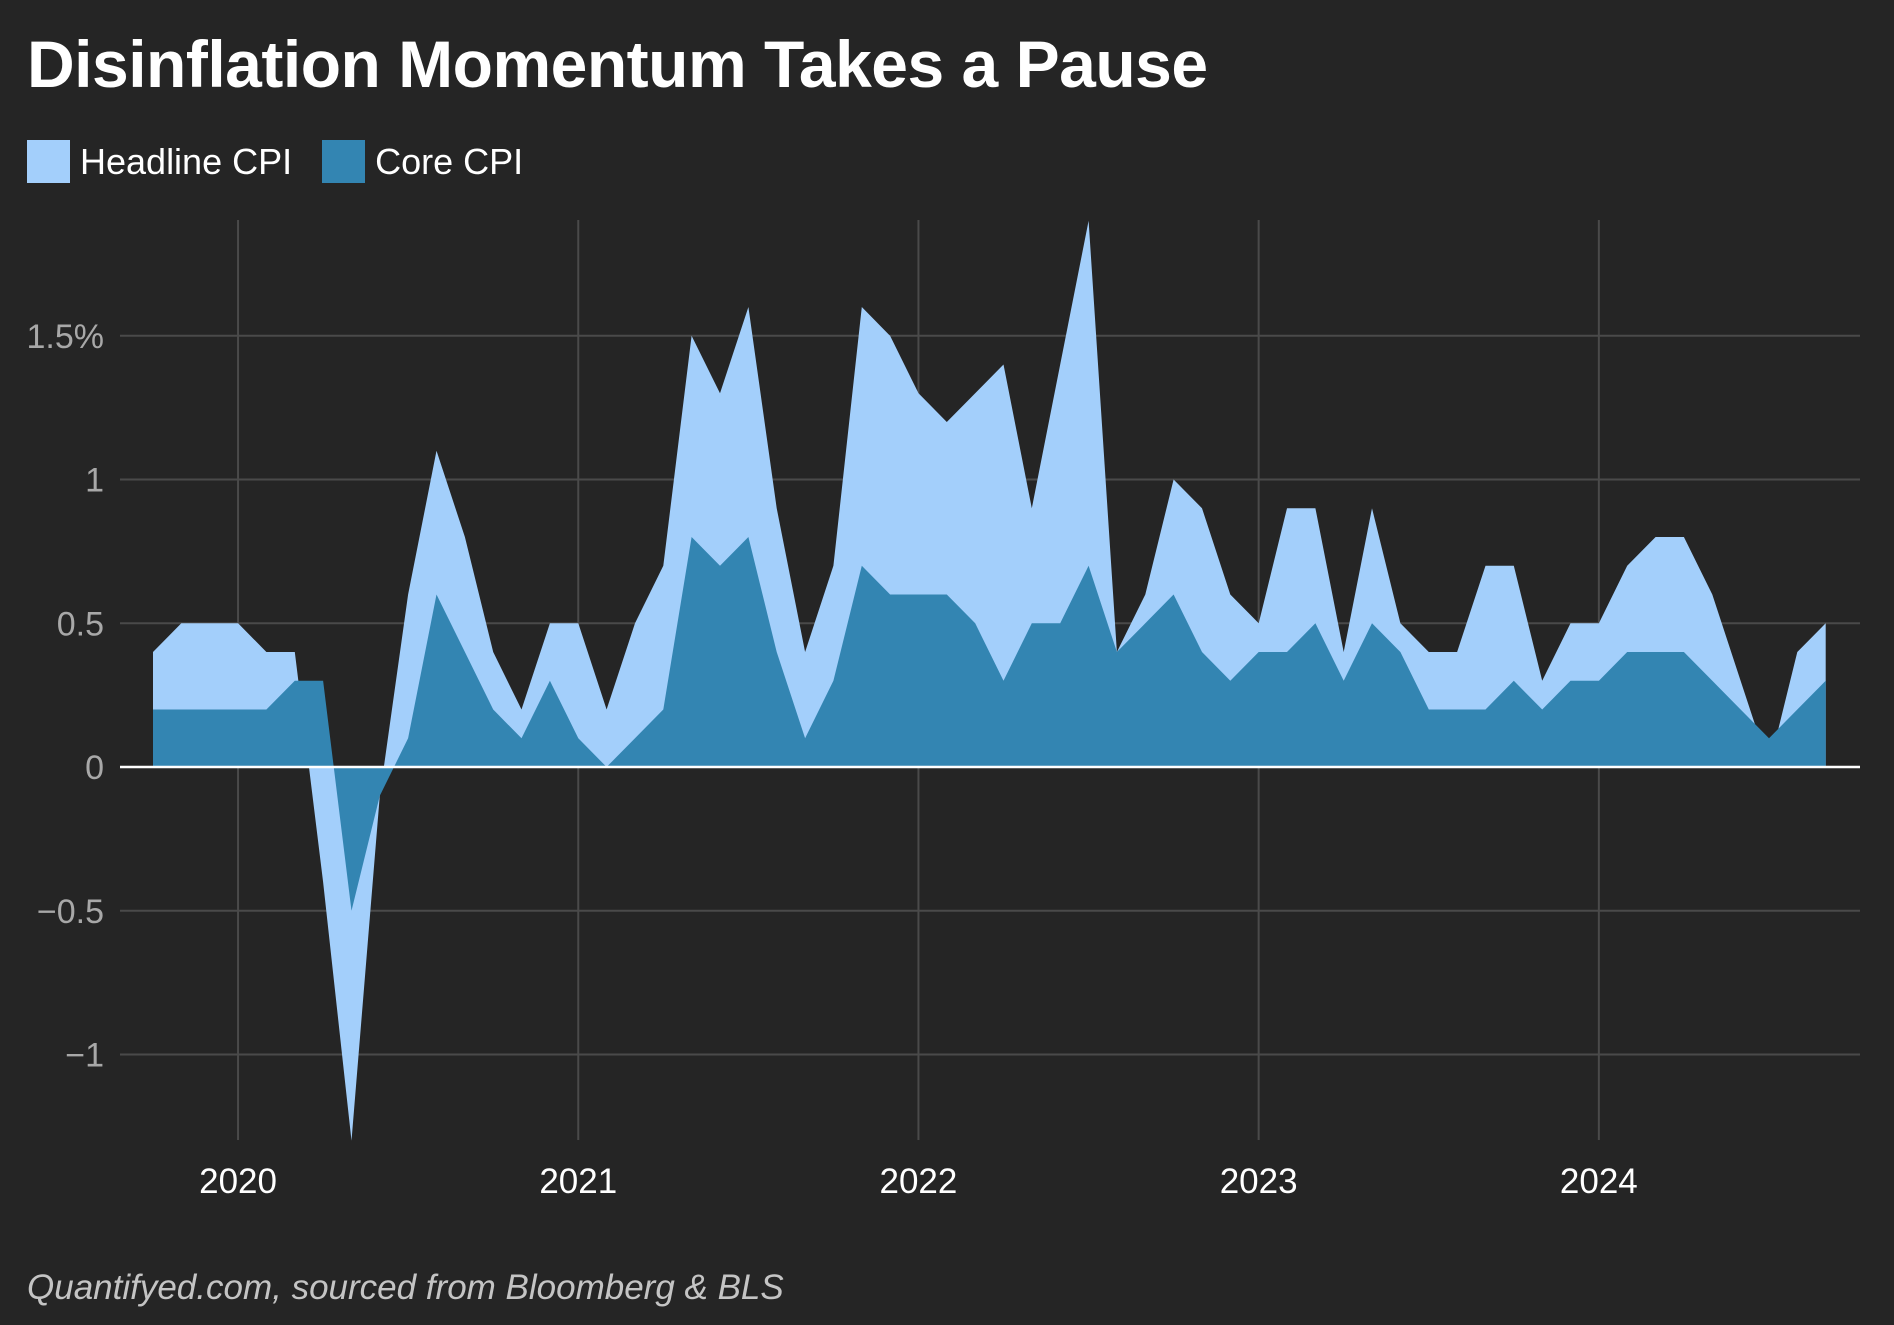 Image resolution: width=1894 pixels, height=1325 pixels. I want to click on y-tick-label: 1, so click(94, 481).